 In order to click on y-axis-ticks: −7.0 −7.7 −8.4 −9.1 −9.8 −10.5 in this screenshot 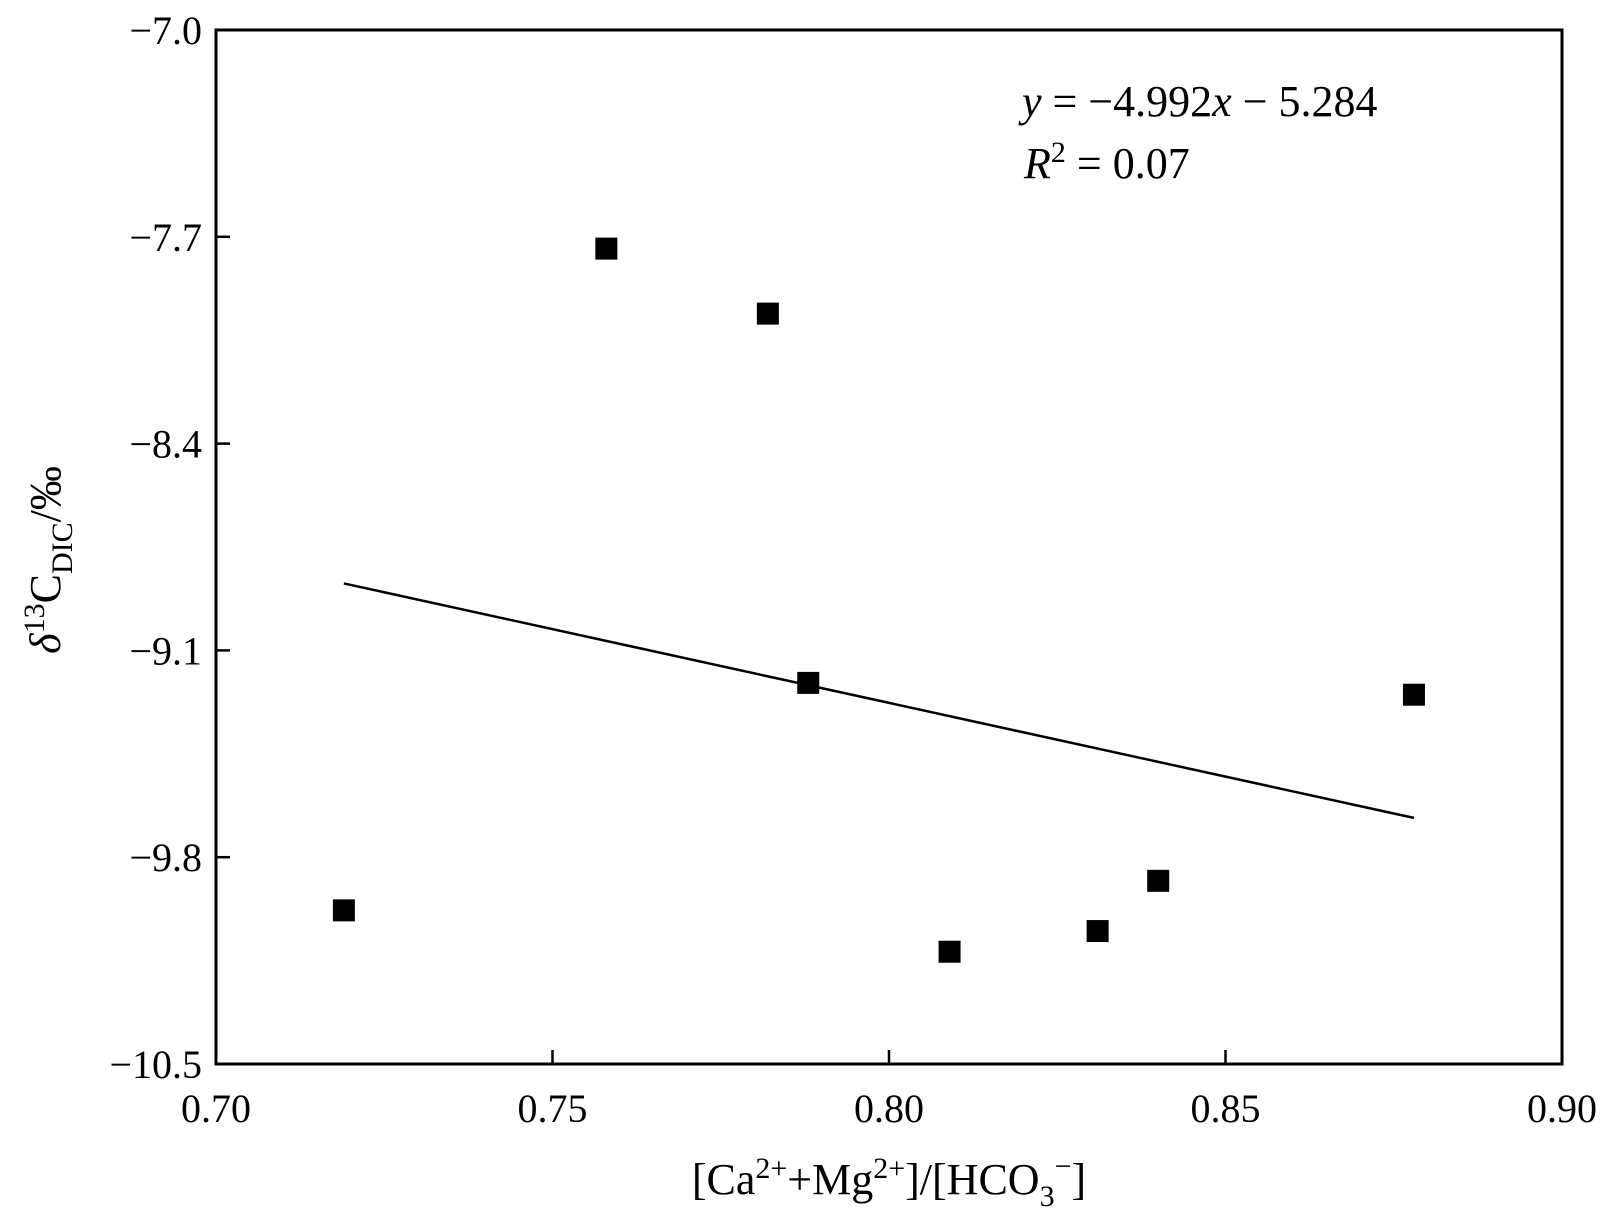, I will do `click(169, 547)`.